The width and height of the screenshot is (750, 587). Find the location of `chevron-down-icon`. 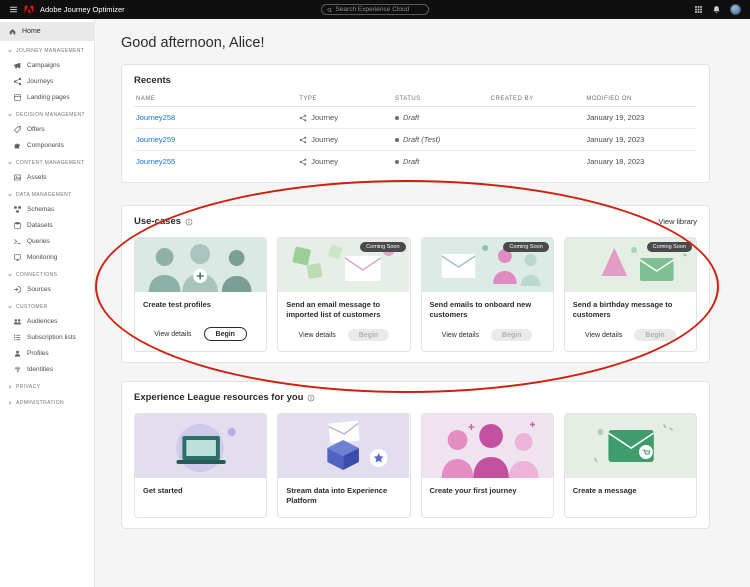

chevron-down-icon is located at coordinates (10, 307).